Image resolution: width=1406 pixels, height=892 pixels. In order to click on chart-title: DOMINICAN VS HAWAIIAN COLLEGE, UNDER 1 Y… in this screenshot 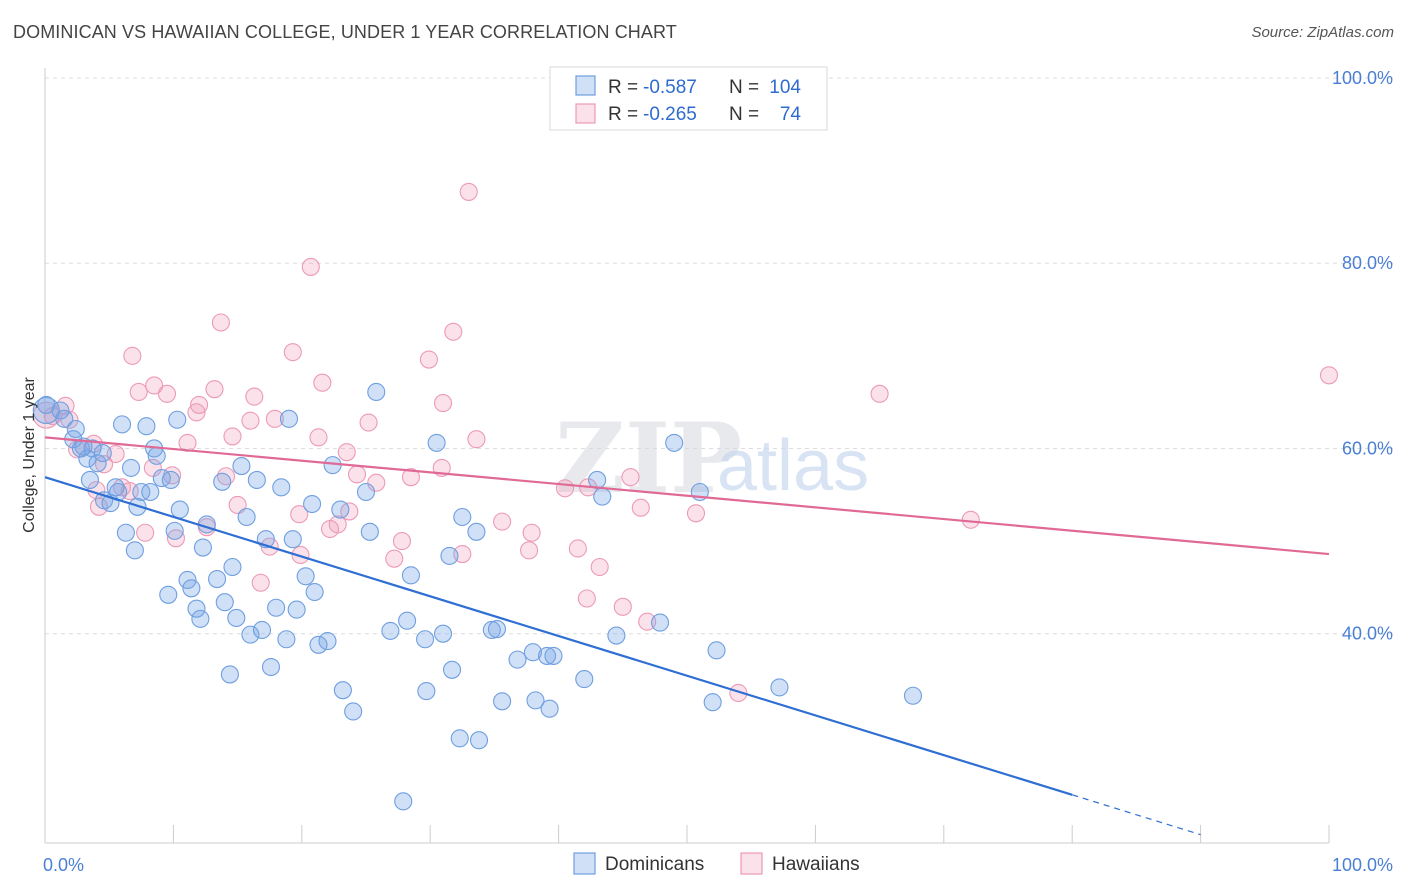, I will do `click(345, 32)`.